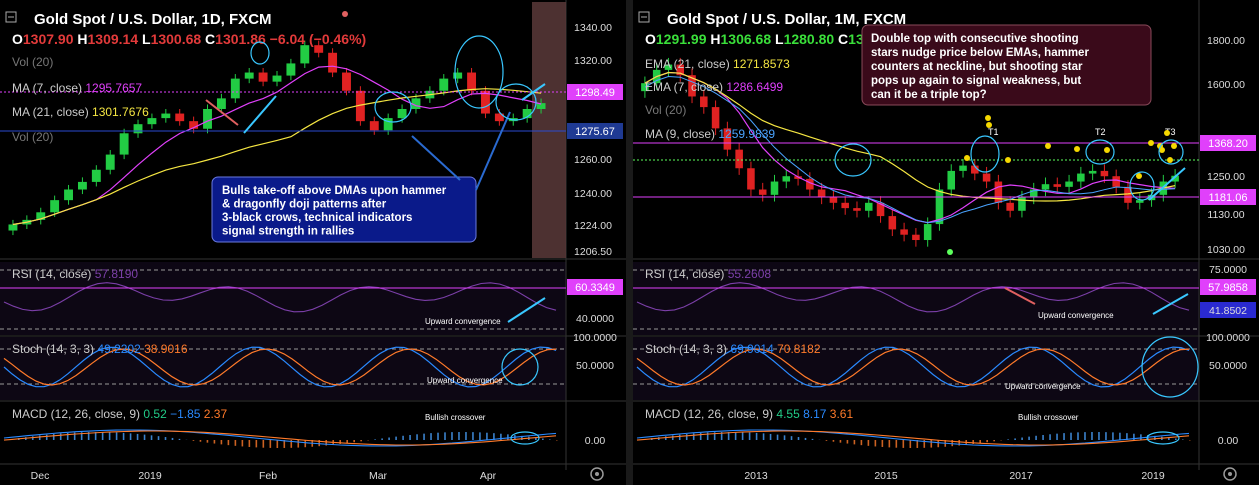 The height and width of the screenshot is (485, 1259). What do you see at coordinates (1226, 177) in the screenshot?
I see `price-axis-tick: 1250.00` at bounding box center [1226, 177].